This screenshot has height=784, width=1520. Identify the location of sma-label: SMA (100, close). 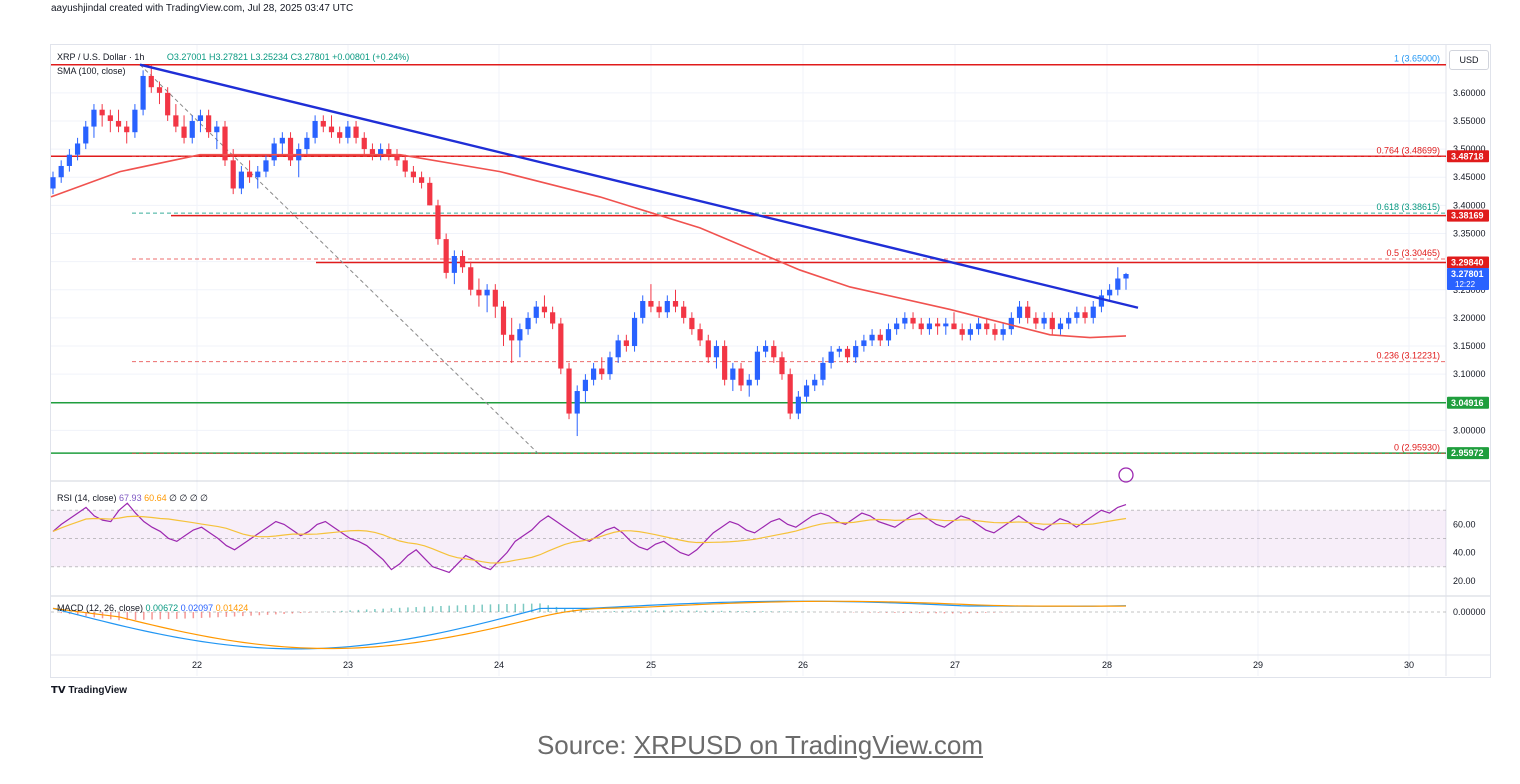
(91, 71).